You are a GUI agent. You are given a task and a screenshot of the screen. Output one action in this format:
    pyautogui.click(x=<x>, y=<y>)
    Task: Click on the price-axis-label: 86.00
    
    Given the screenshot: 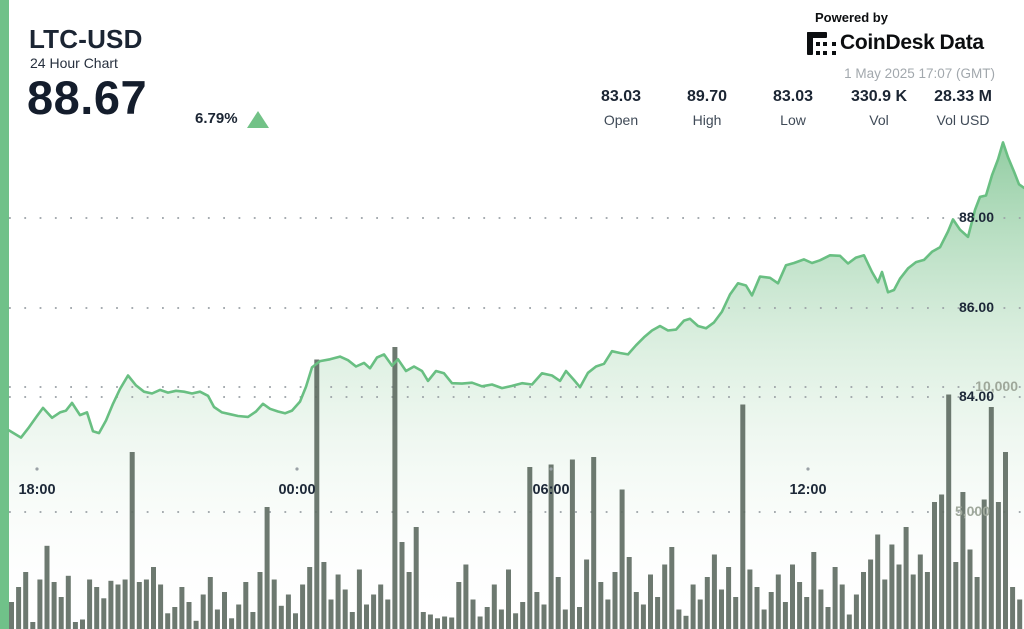 What is the action you would take?
    pyautogui.click(x=976, y=307)
    